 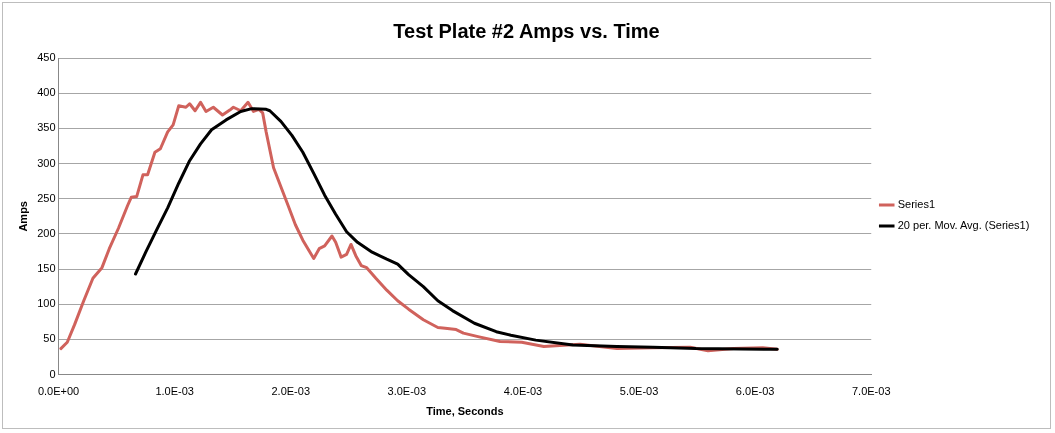 What do you see at coordinates (46, 268) in the screenshot?
I see `y-tick-label: 150` at bounding box center [46, 268].